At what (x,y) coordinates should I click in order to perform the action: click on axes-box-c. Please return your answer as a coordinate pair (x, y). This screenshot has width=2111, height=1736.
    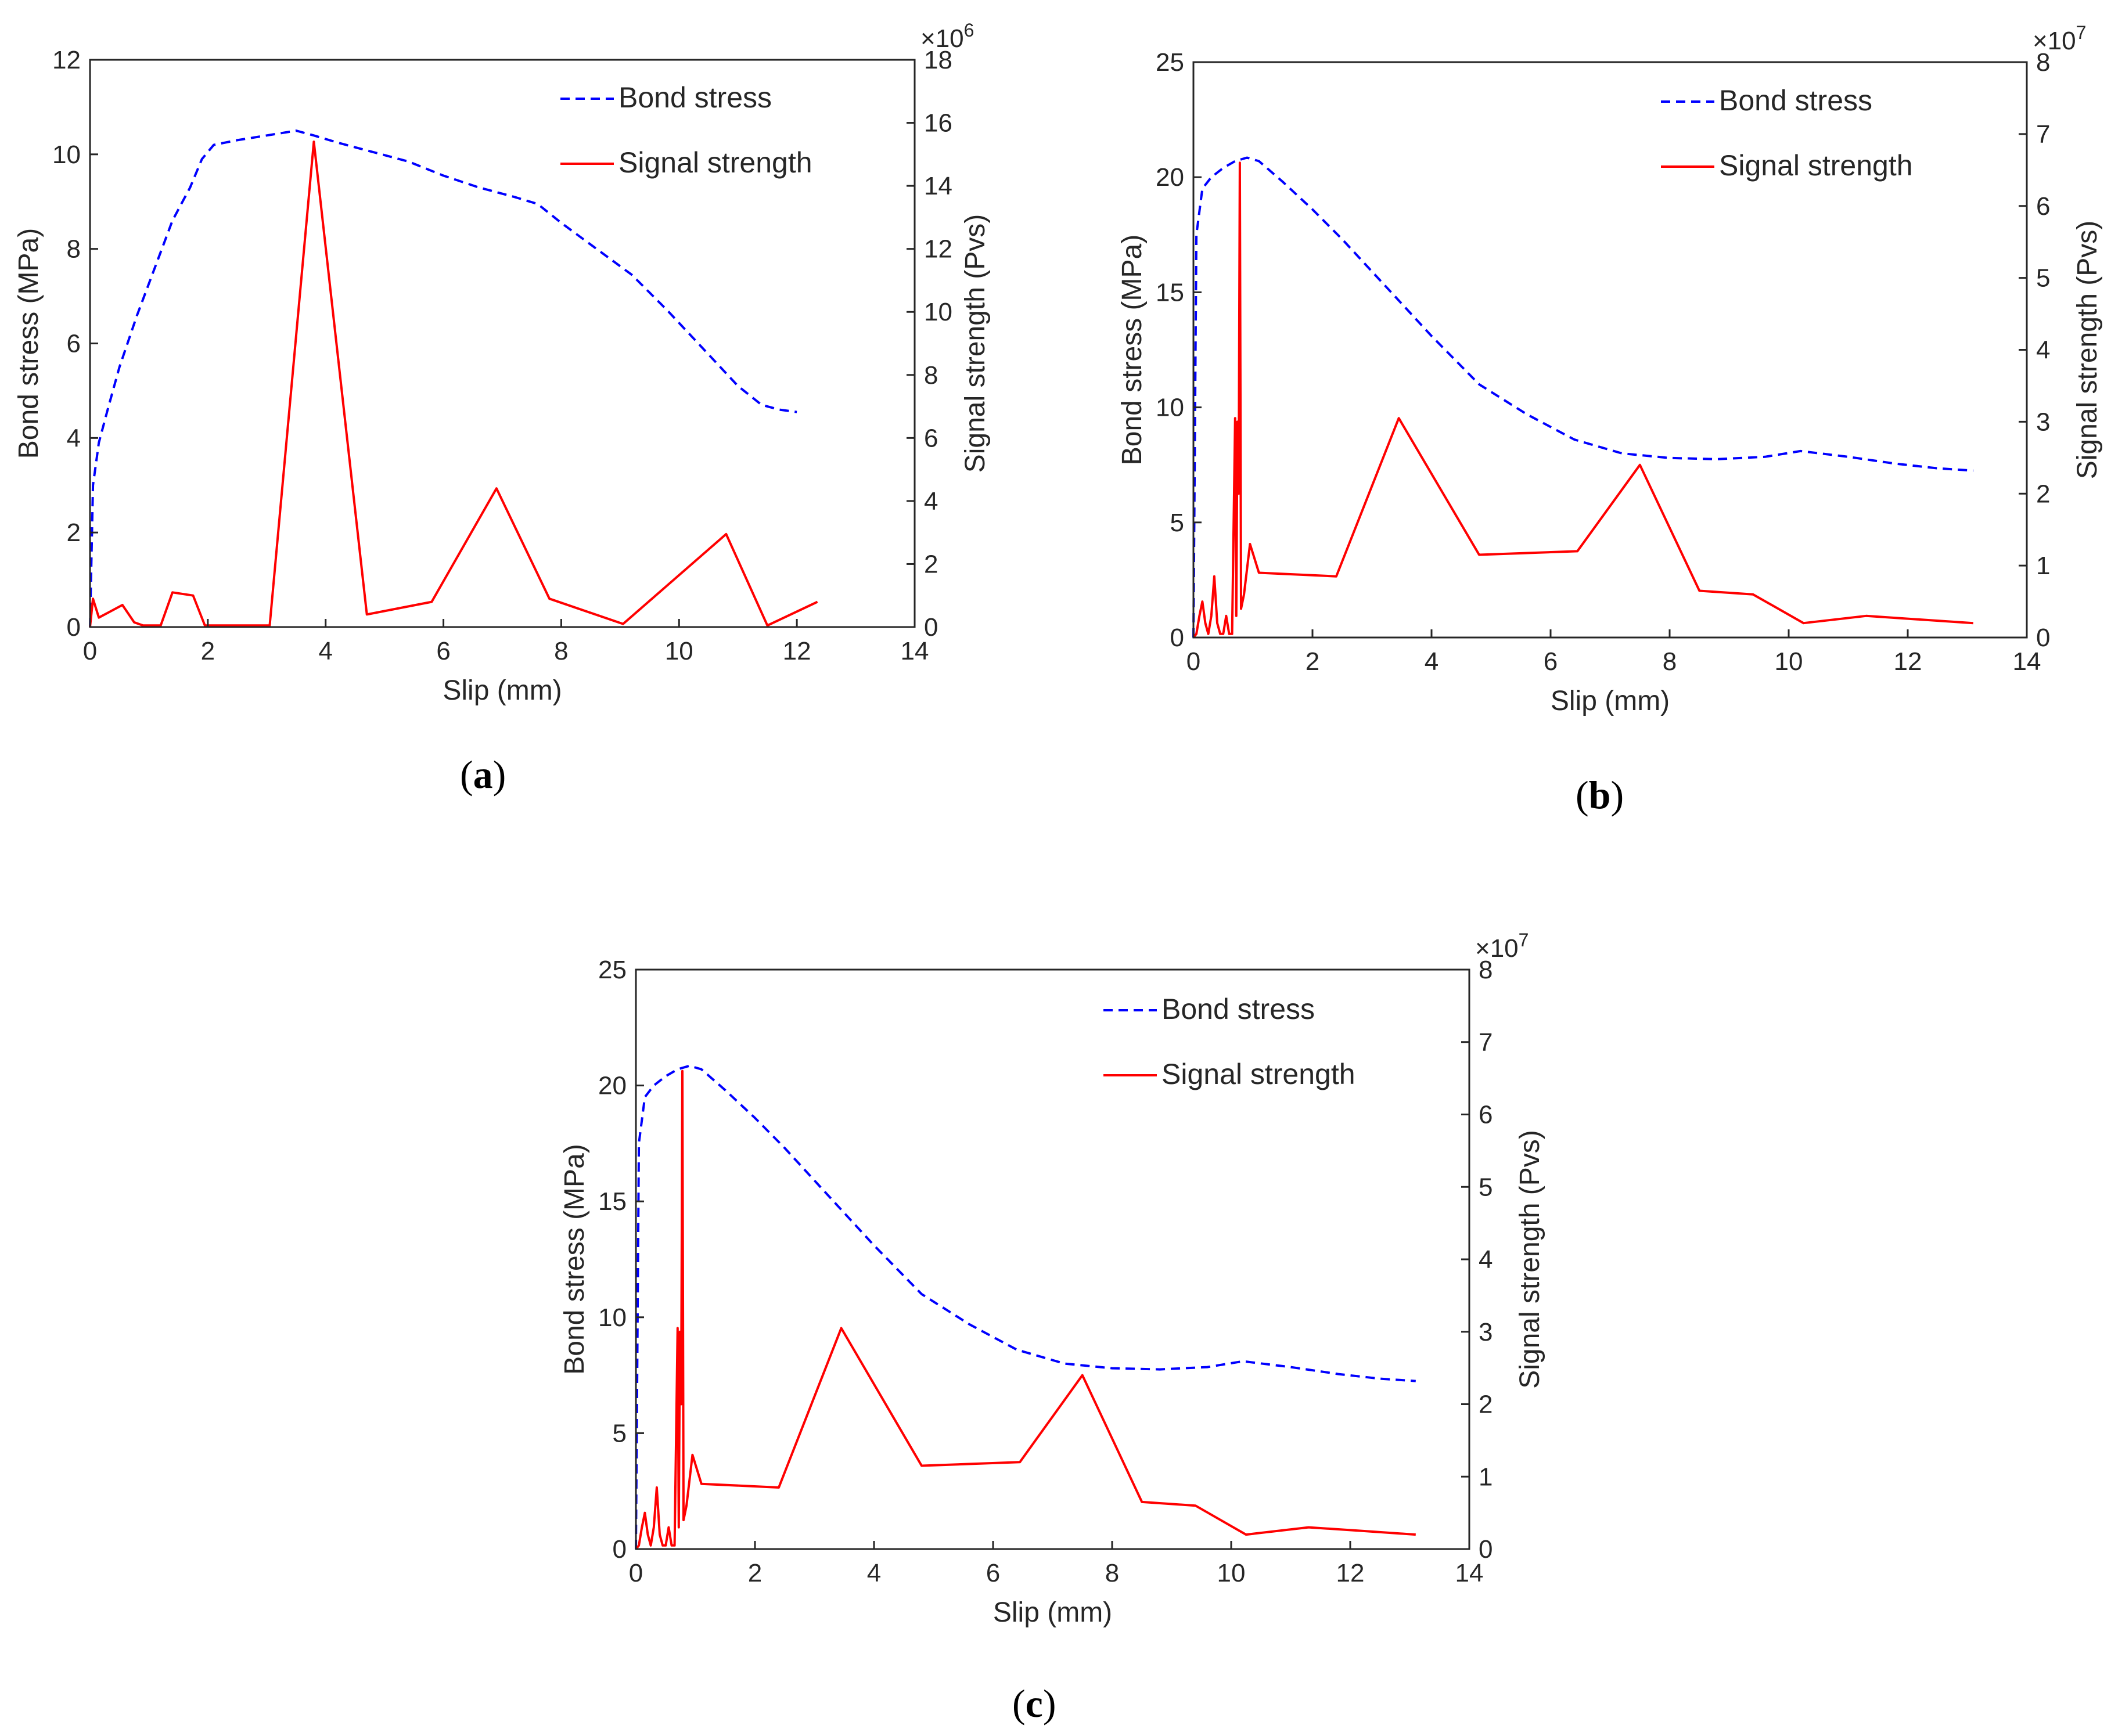
    Looking at the image, I should click on (1052, 1259).